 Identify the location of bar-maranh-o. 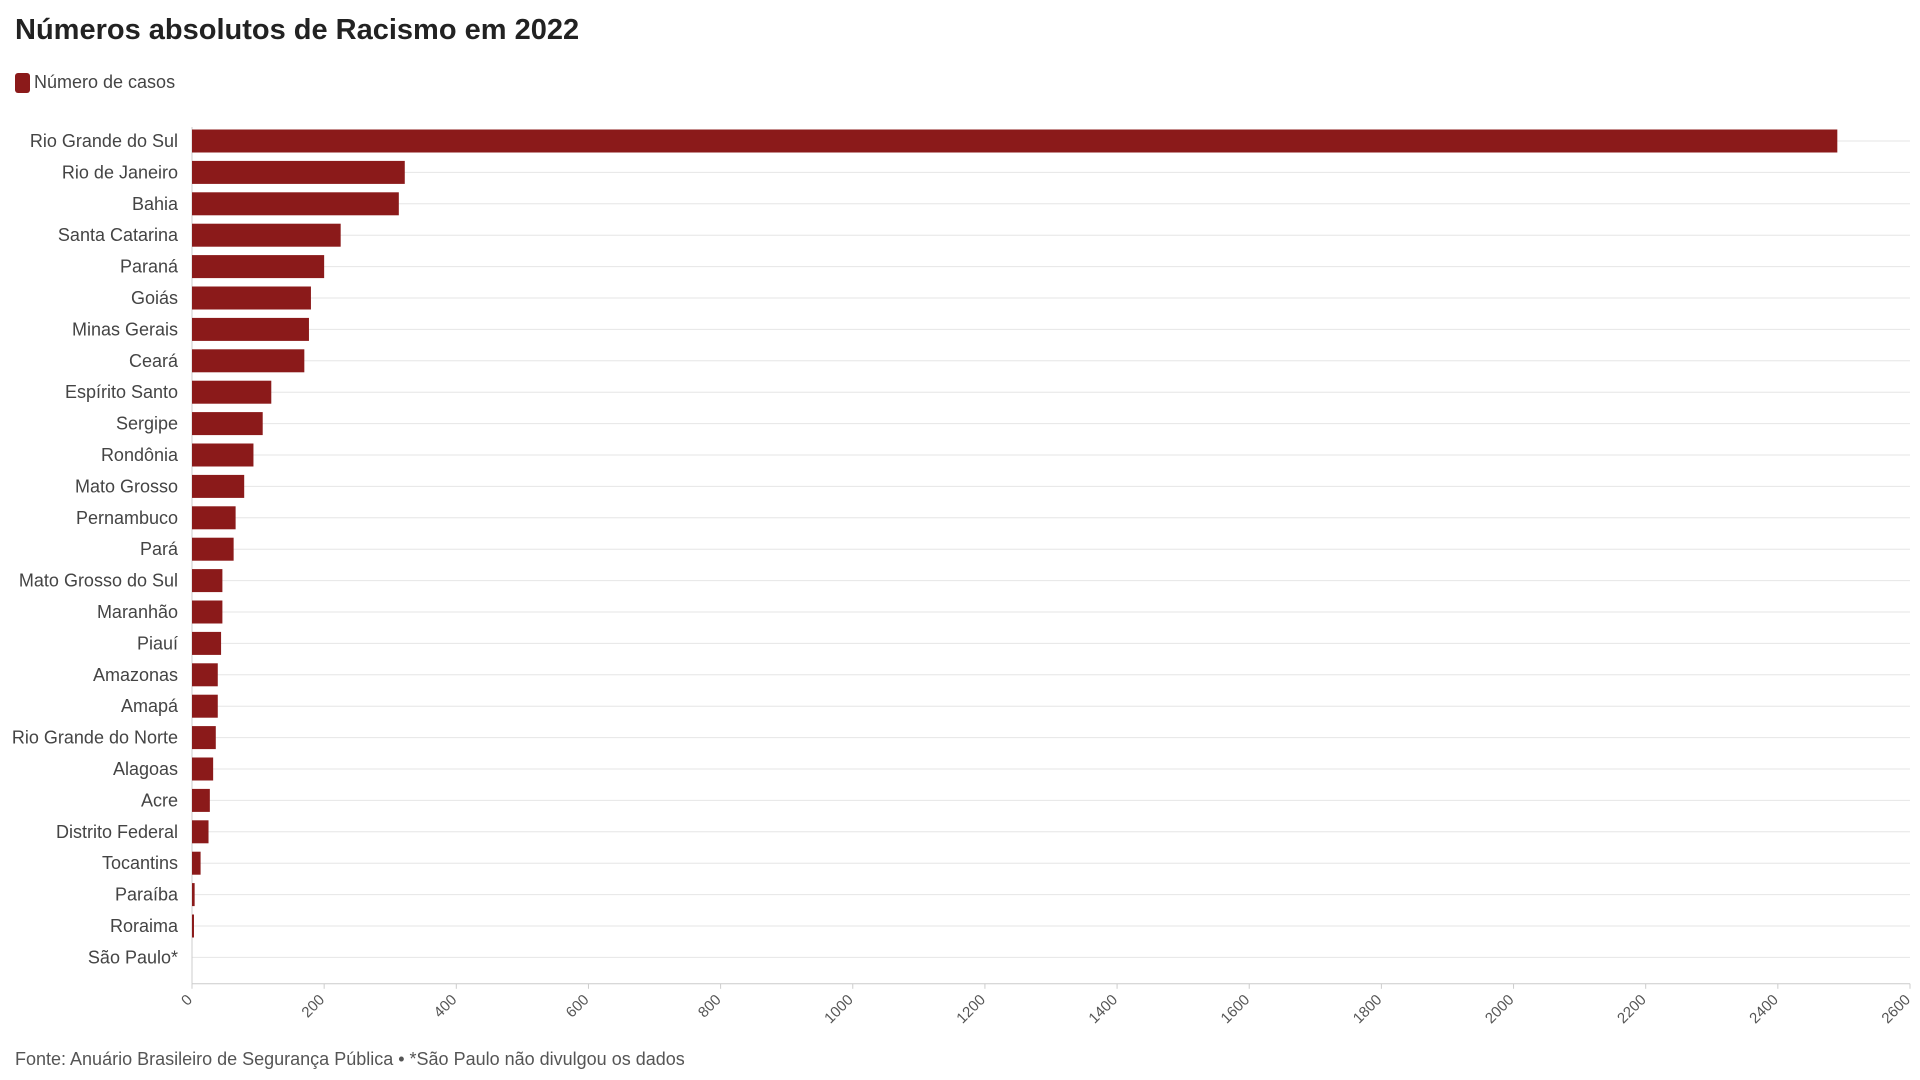
(207, 612).